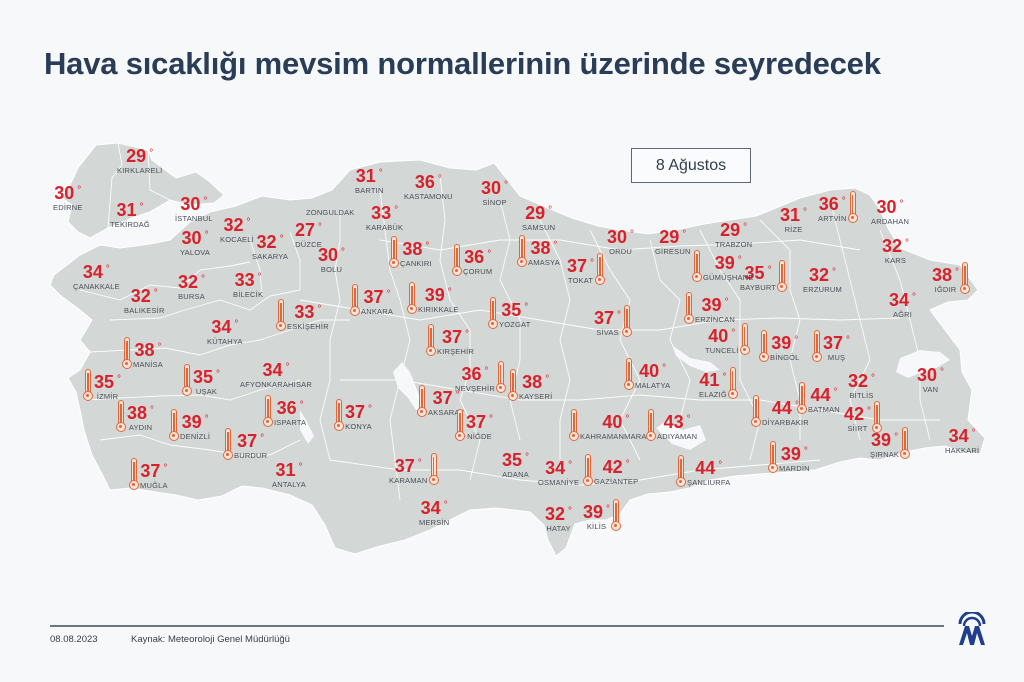  I want to click on city-label: 30 ° BOLU, so click(331, 260).